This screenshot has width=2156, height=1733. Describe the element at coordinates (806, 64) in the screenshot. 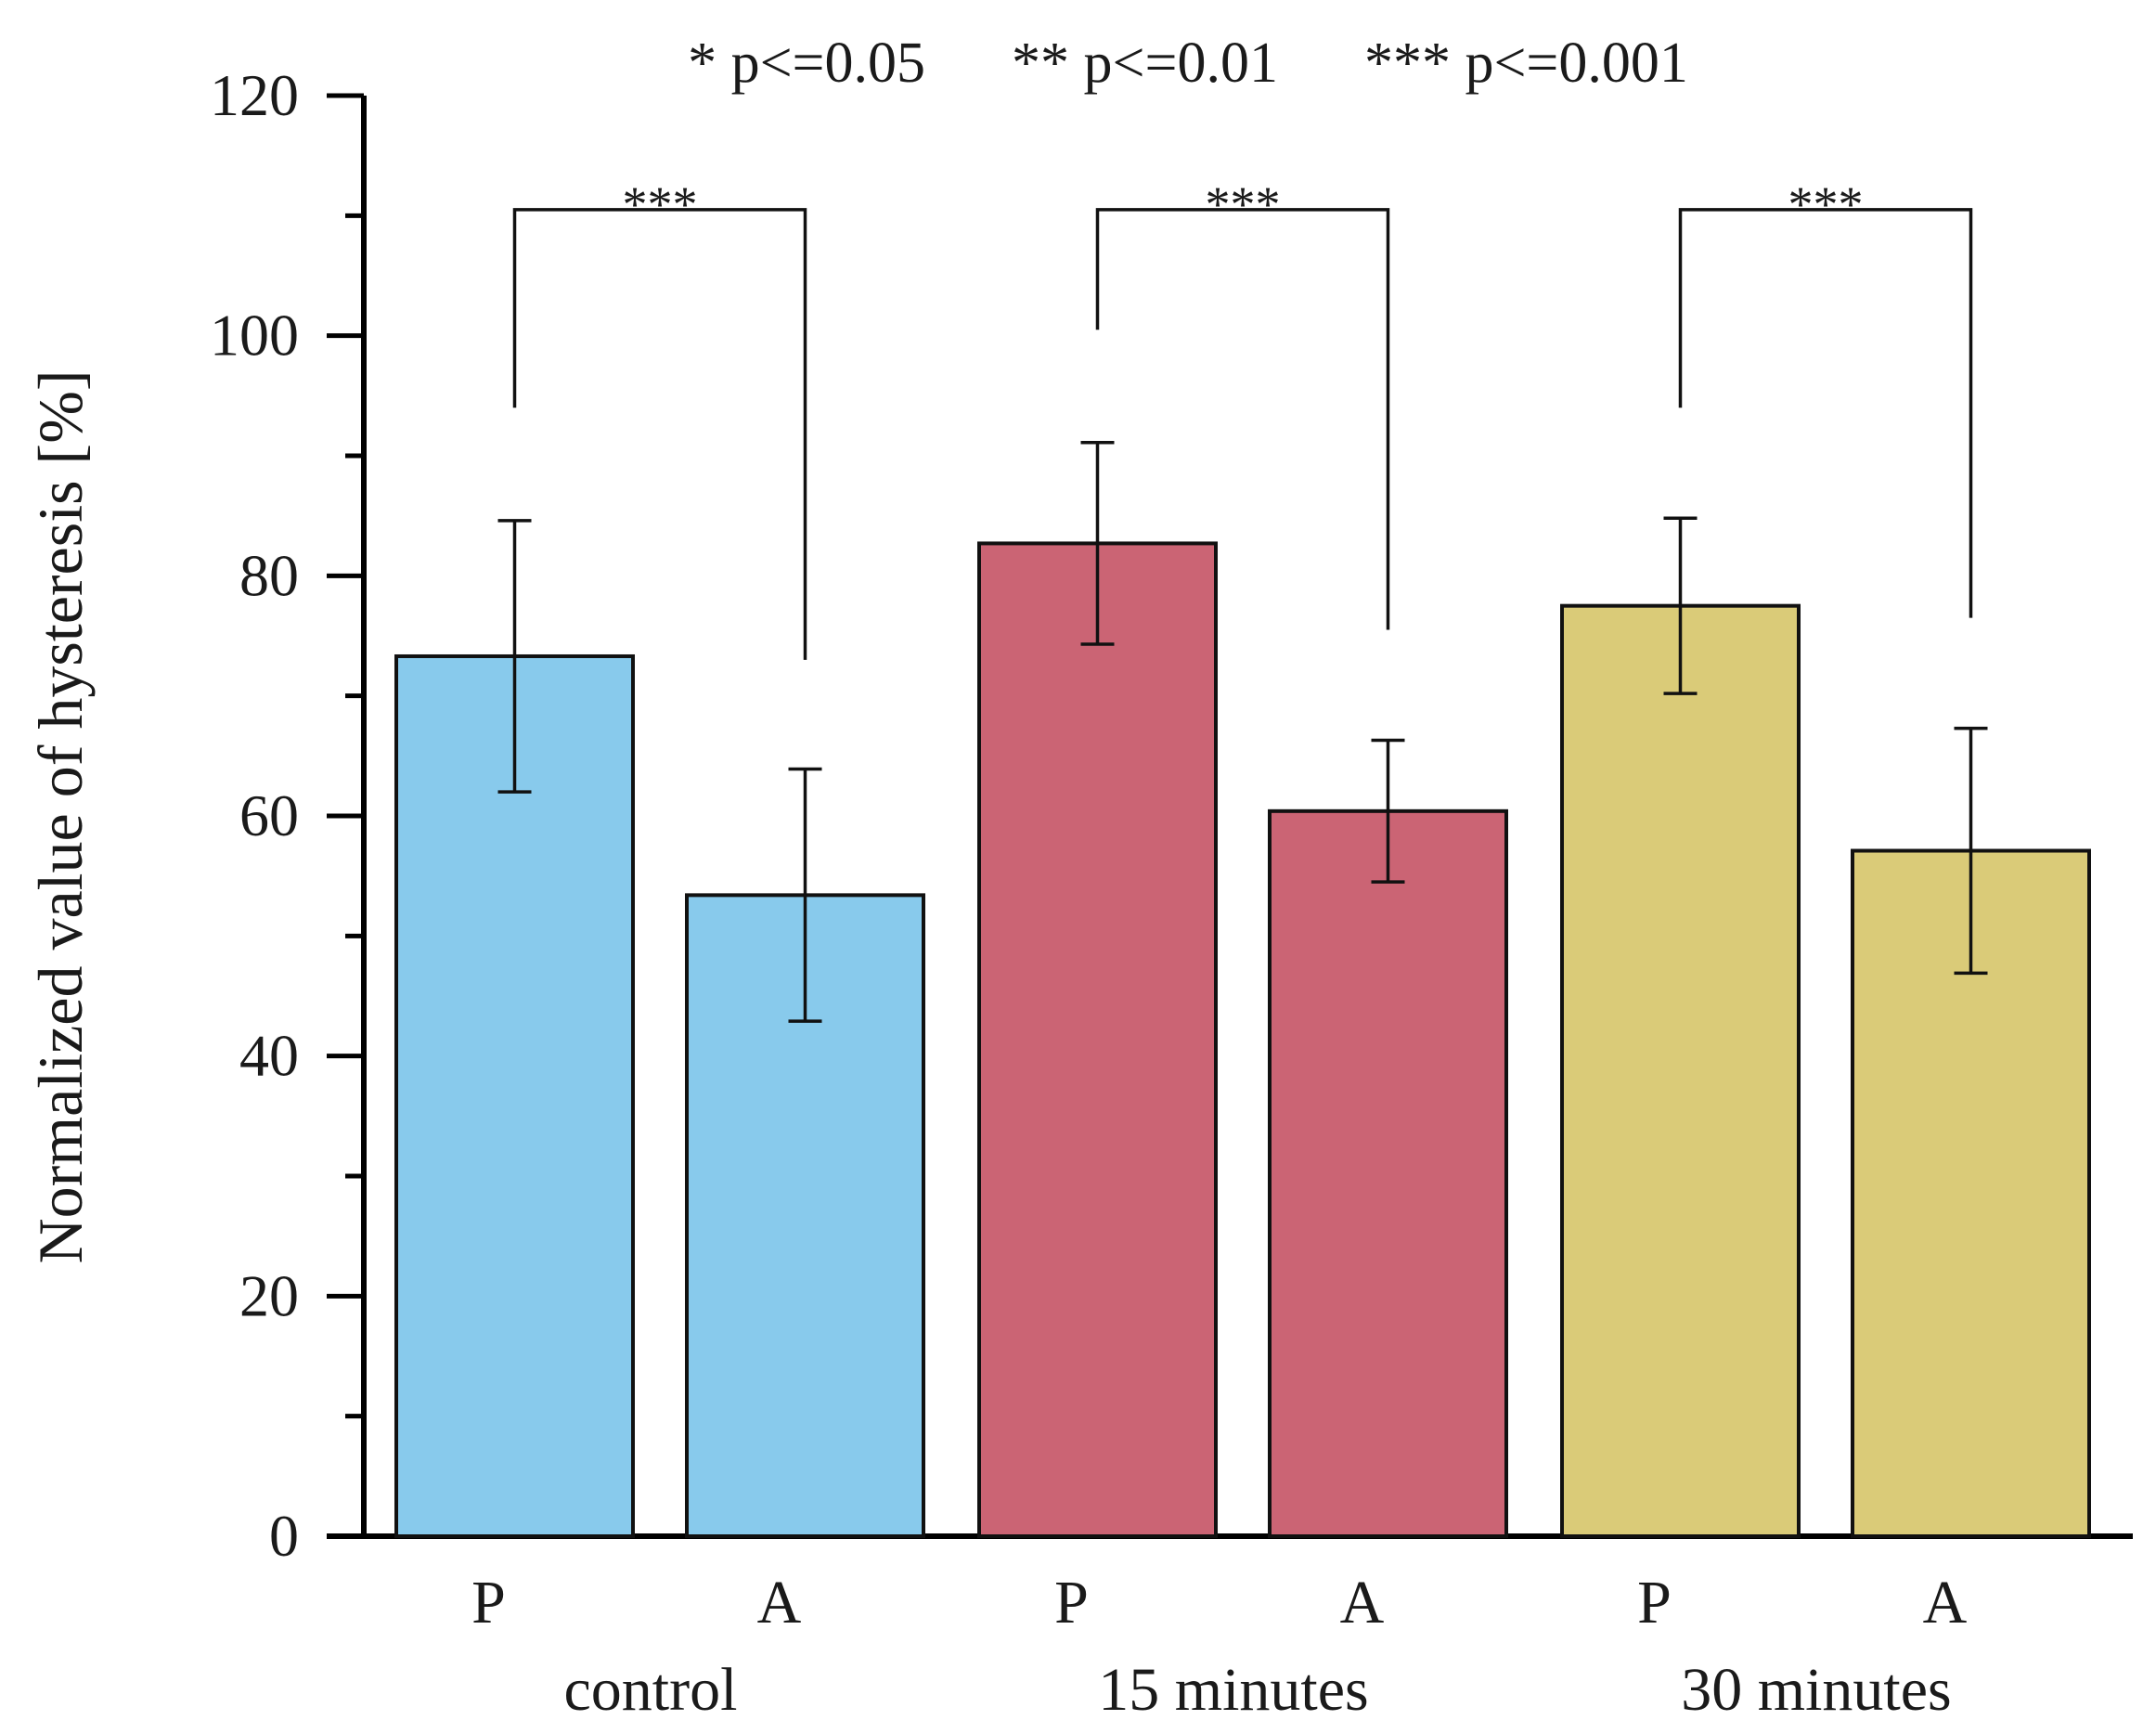

I see `legend-entry: * p<=0.05` at that location.